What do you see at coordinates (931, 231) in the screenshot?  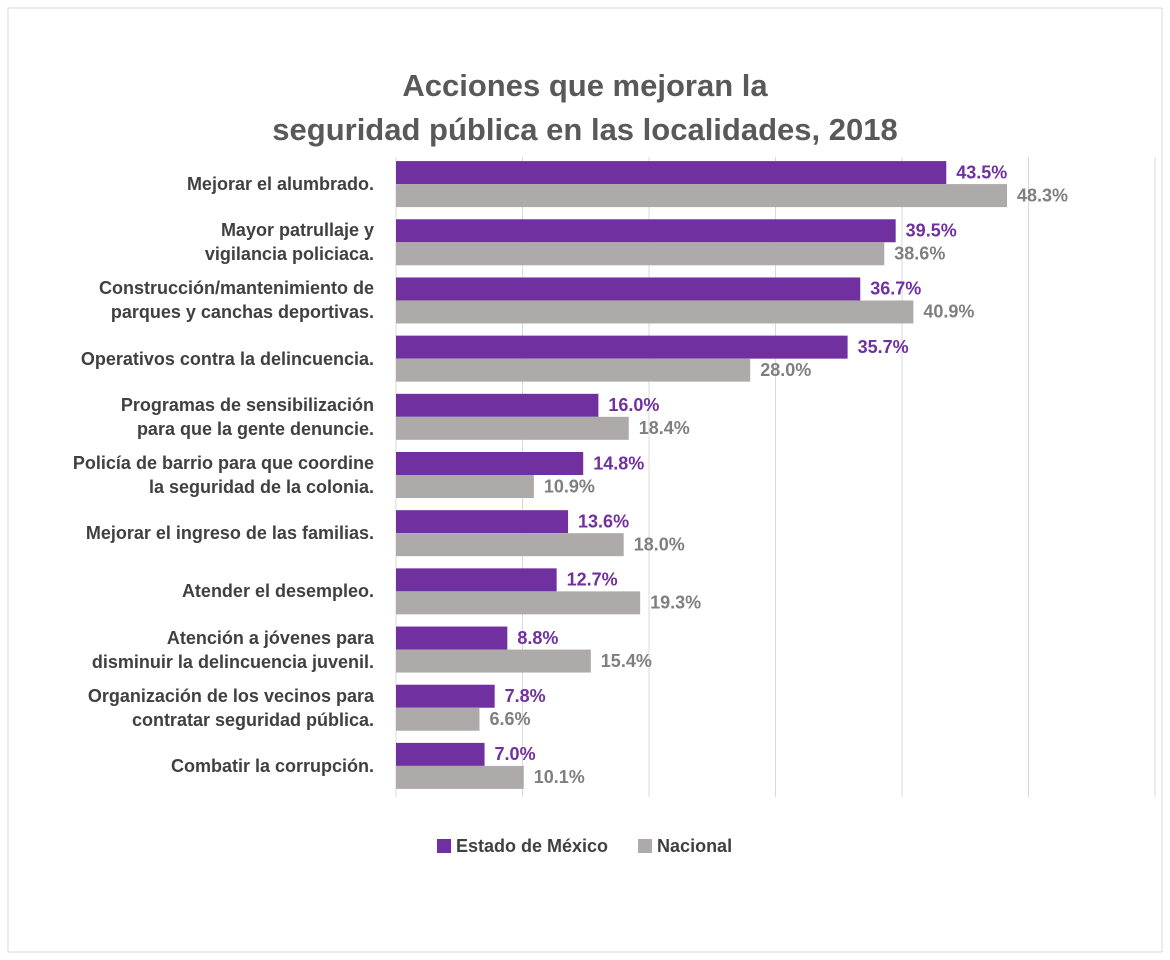 I see `value-label: 39.5%` at bounding box center [931, 231].